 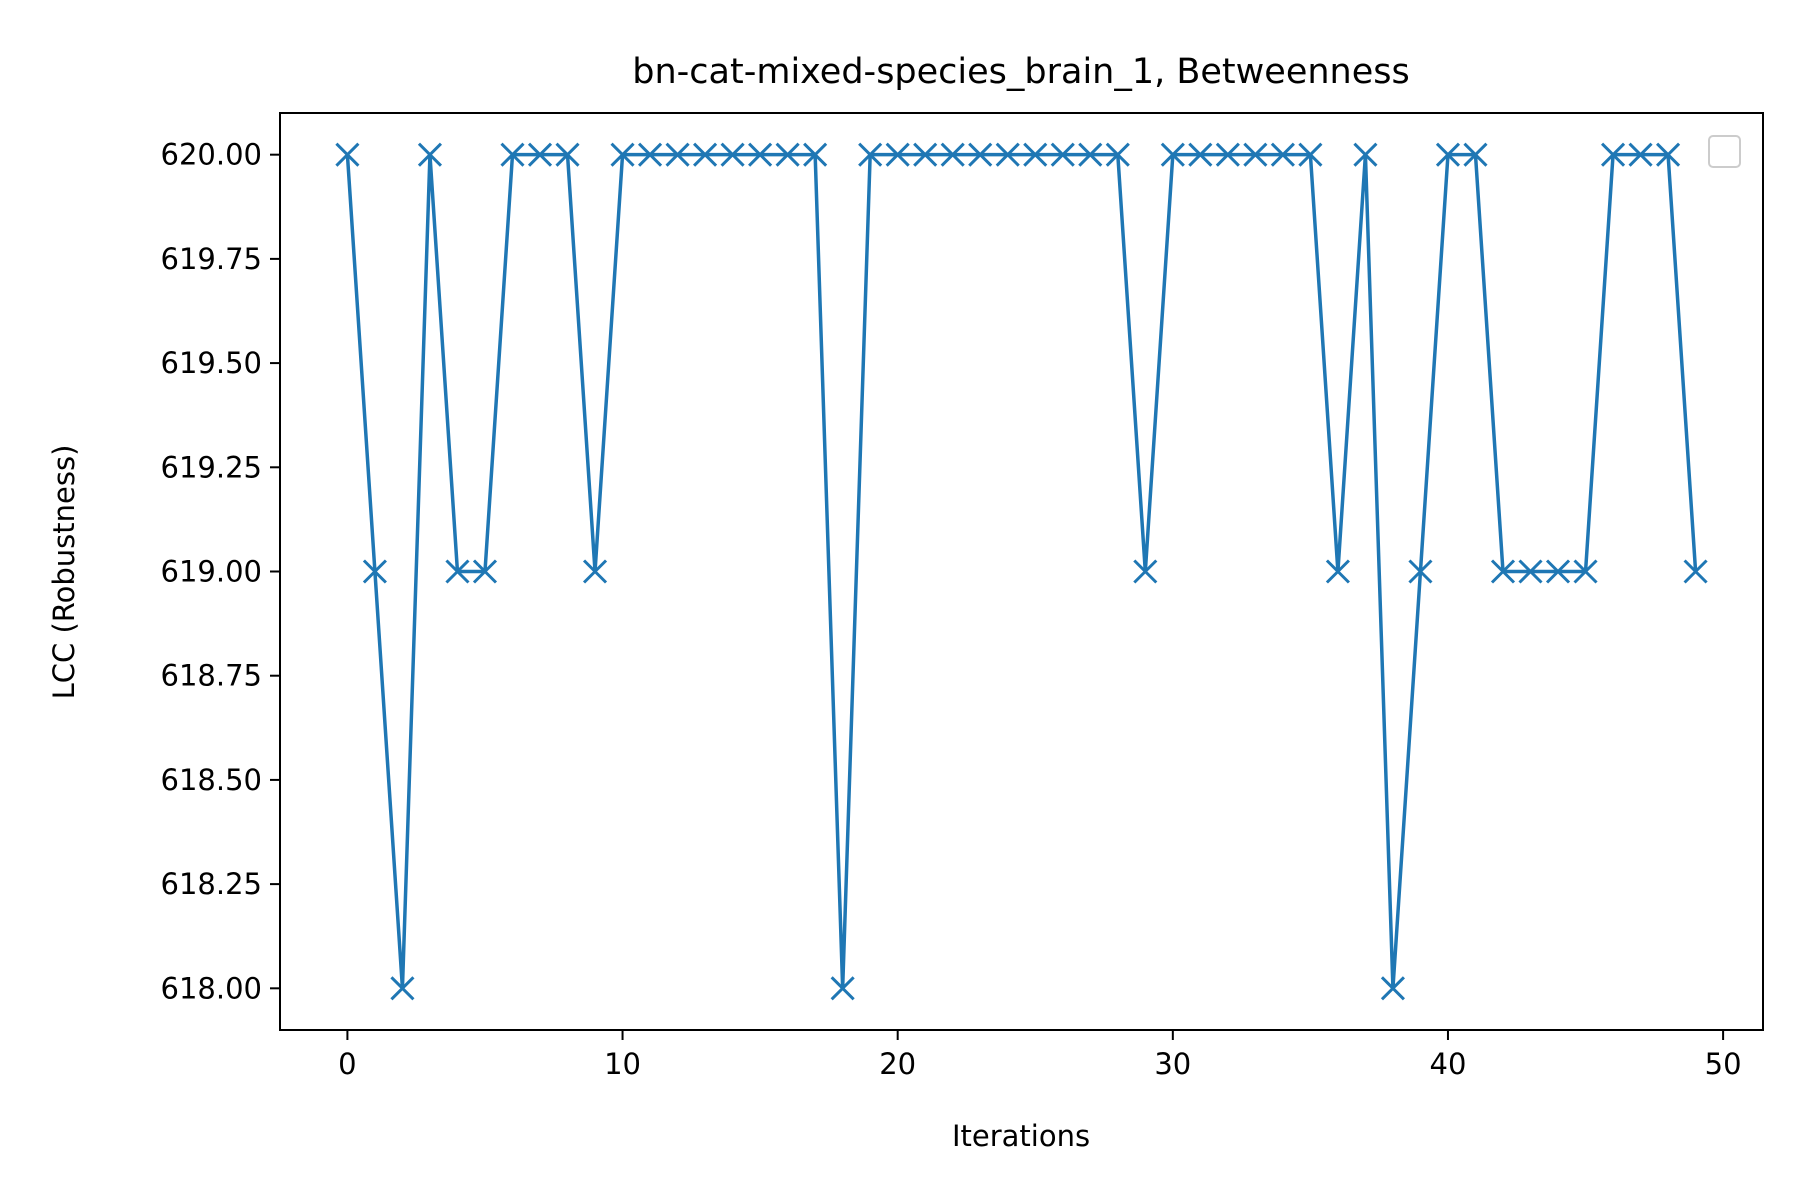 I want to click on x-tick-label: 10, so click(x=622, y=1064).